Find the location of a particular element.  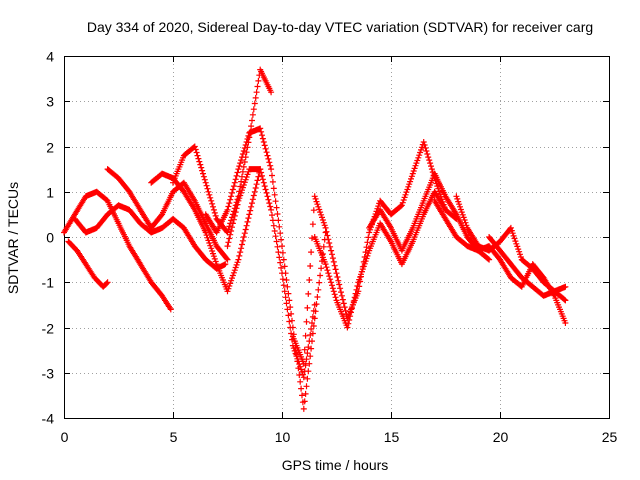

y-tick-label: 4 is located at coordinates (50, 57).